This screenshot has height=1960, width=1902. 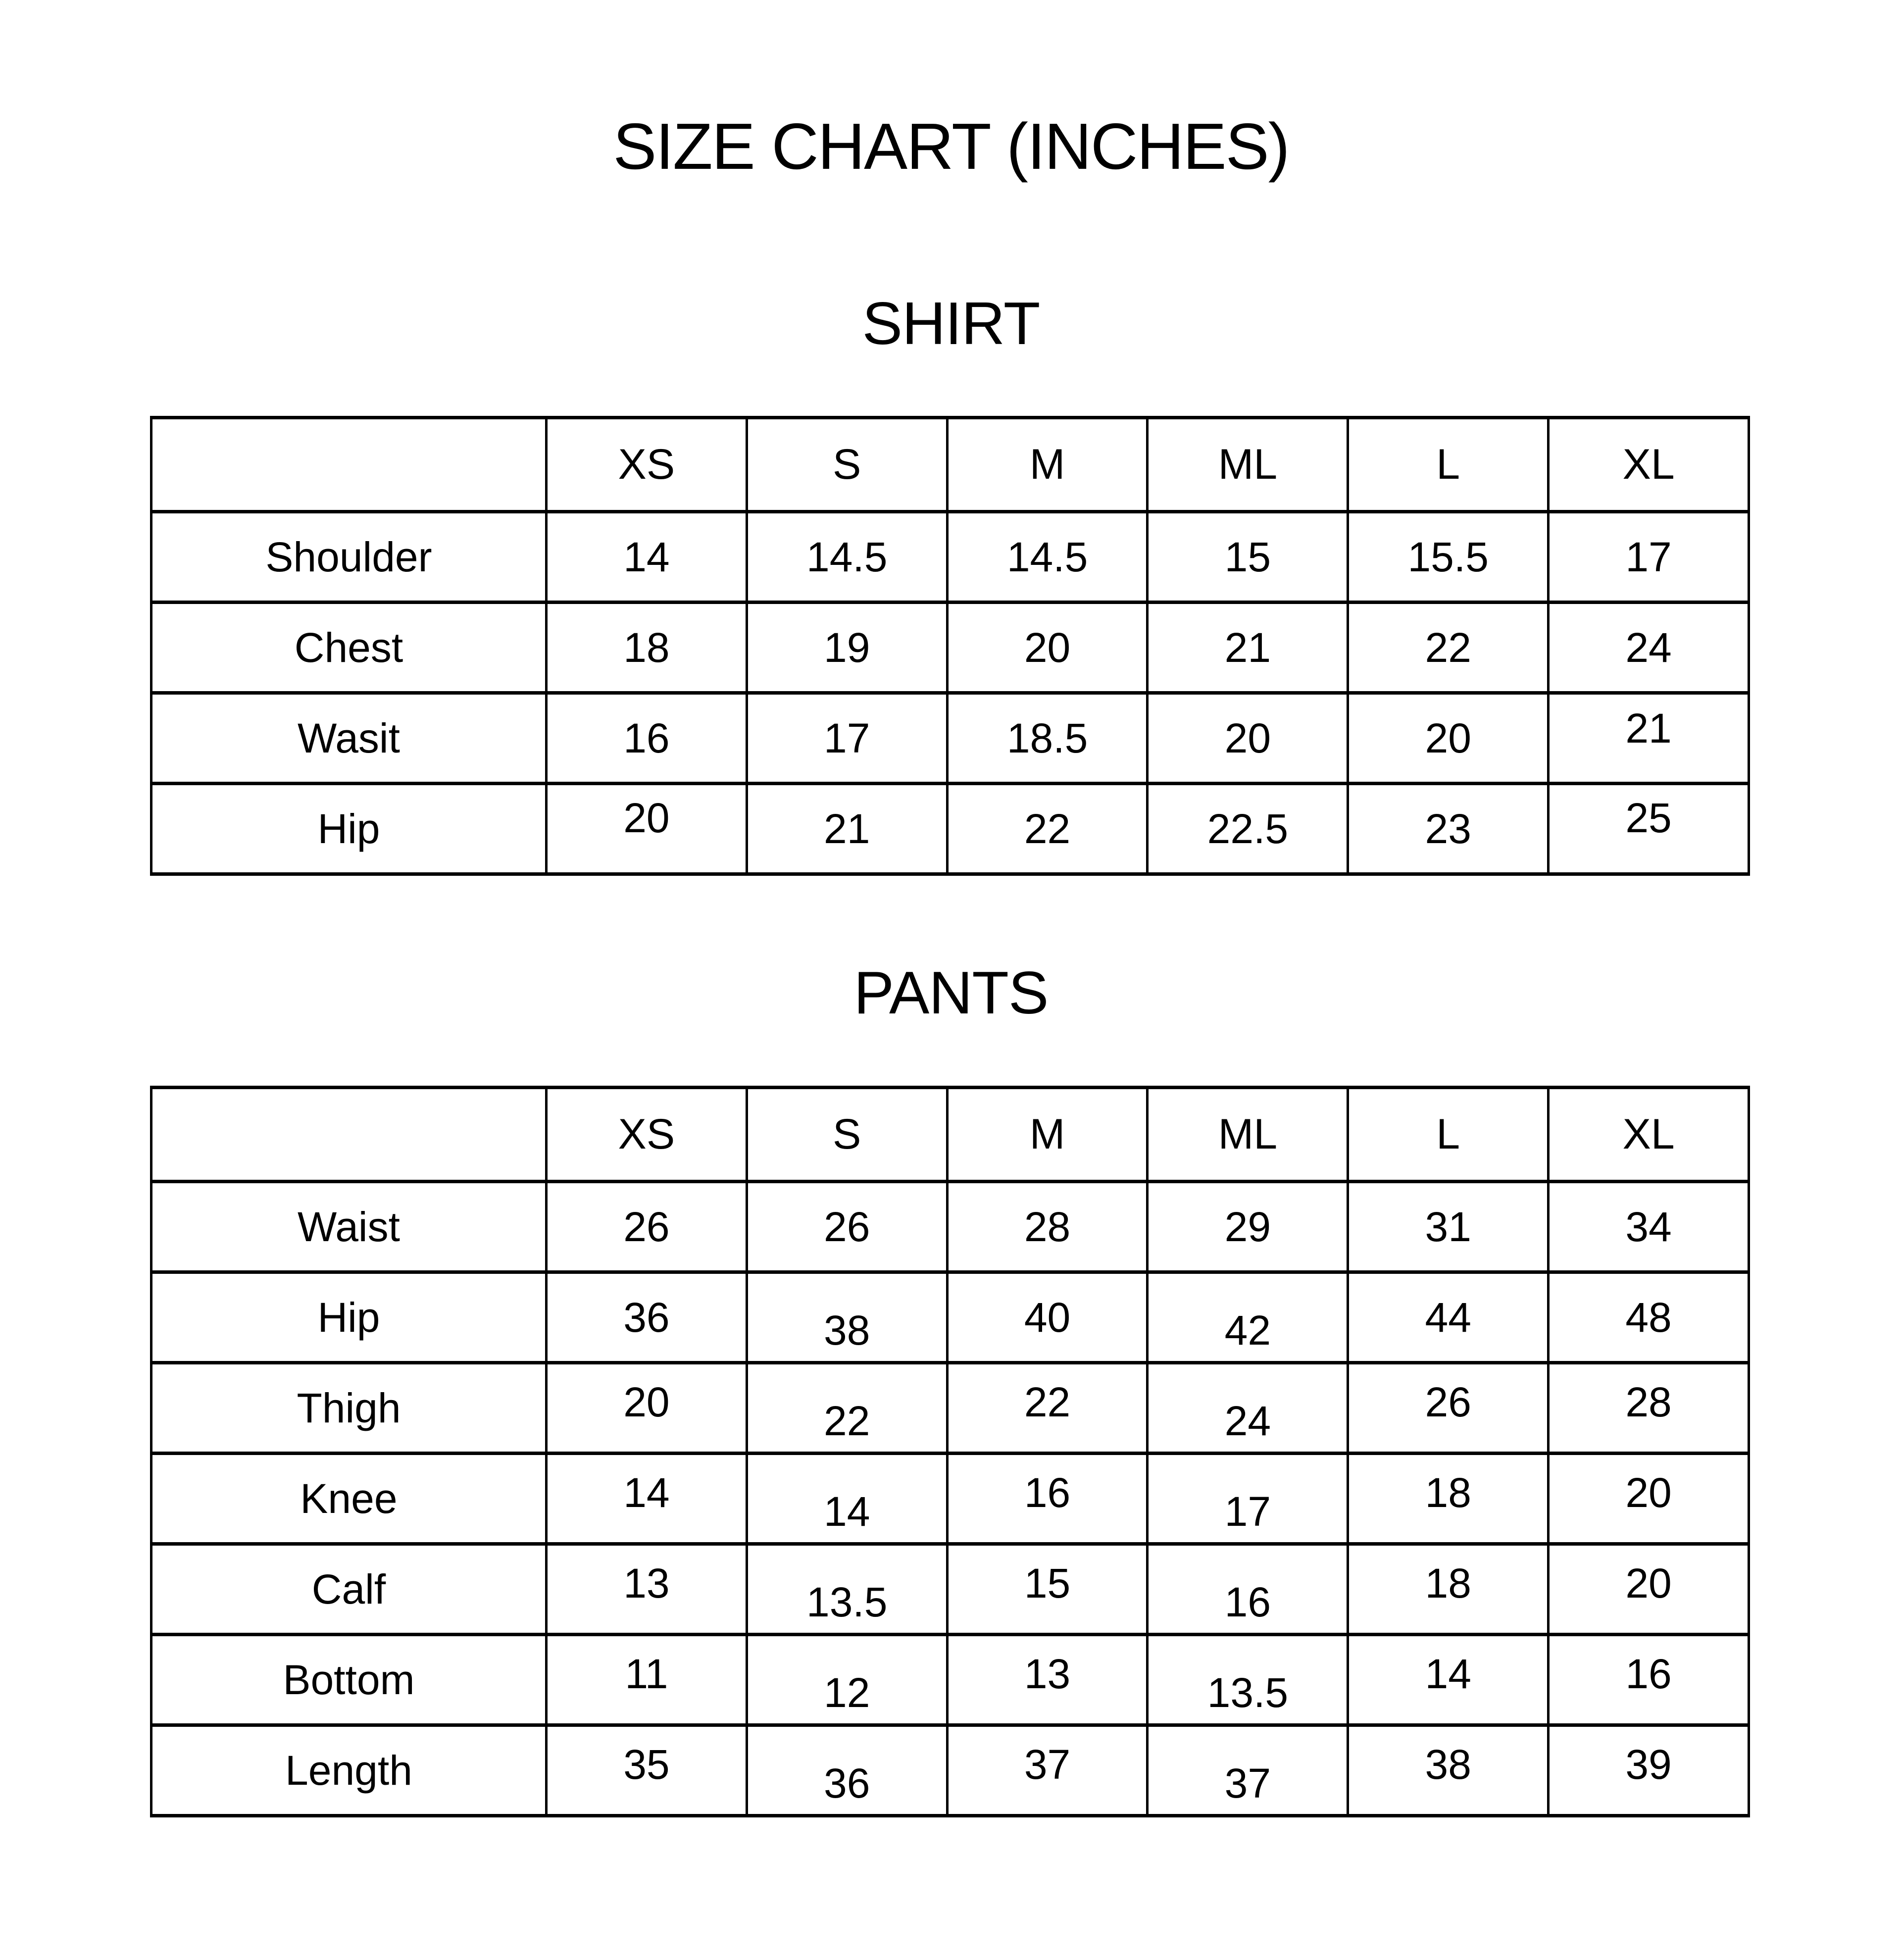 I want to click on size-value-cell: 25, so click(x=1648, y=829).